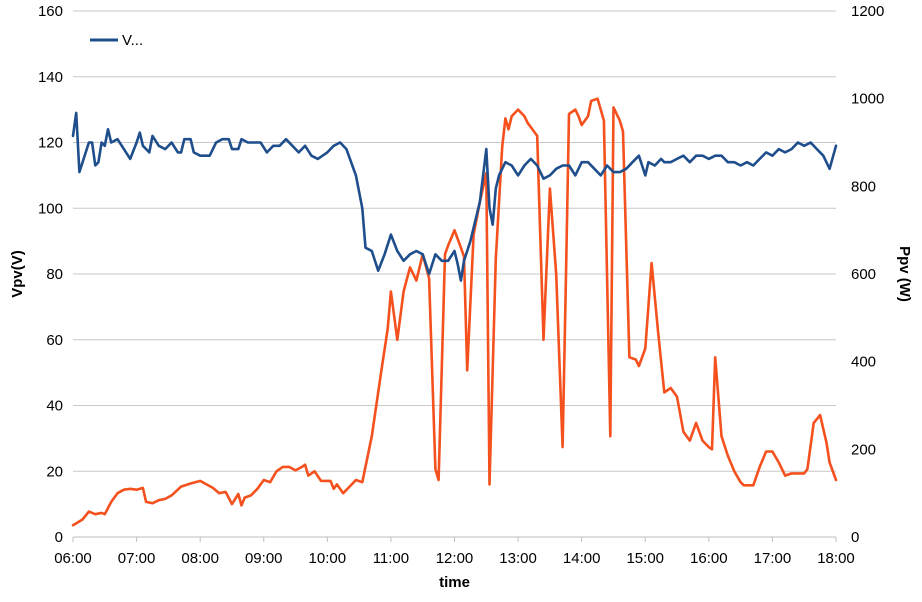  What do you see at coordinates (773, 558) in the screenshot?
I see `x-tick-label: 17:00` at bounding box center [773, 558].